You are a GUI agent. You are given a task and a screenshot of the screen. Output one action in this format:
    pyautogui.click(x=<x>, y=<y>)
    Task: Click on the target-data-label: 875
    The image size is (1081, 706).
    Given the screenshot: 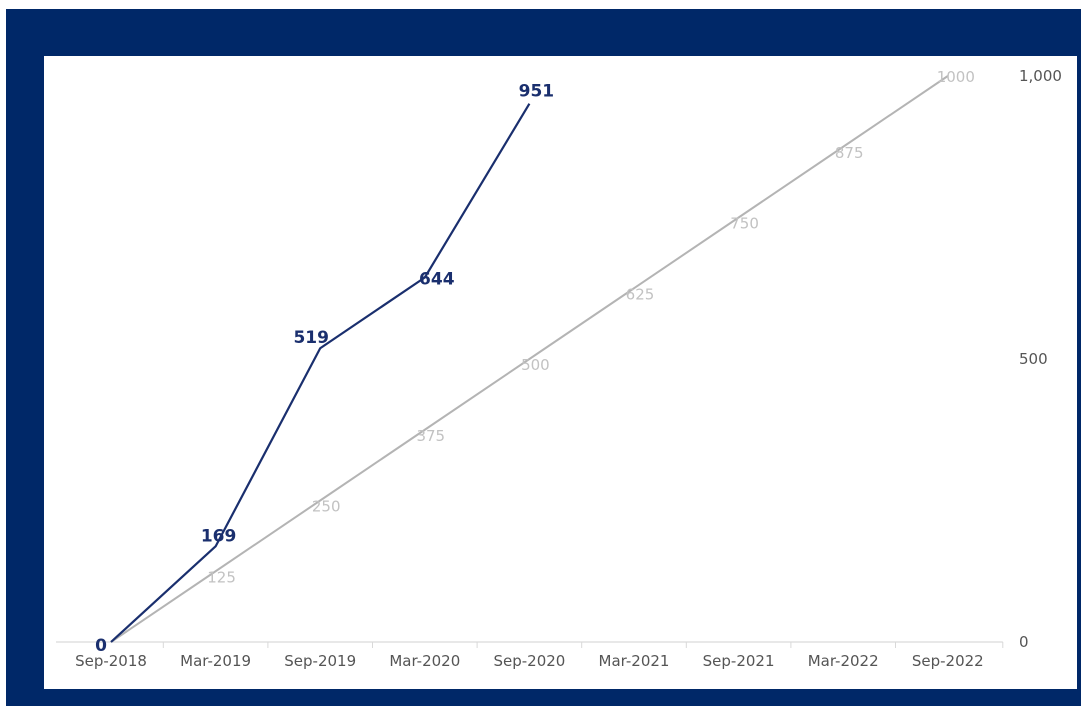 What is the action you would take?
    pyautogui.click(x=849, y=153)
    